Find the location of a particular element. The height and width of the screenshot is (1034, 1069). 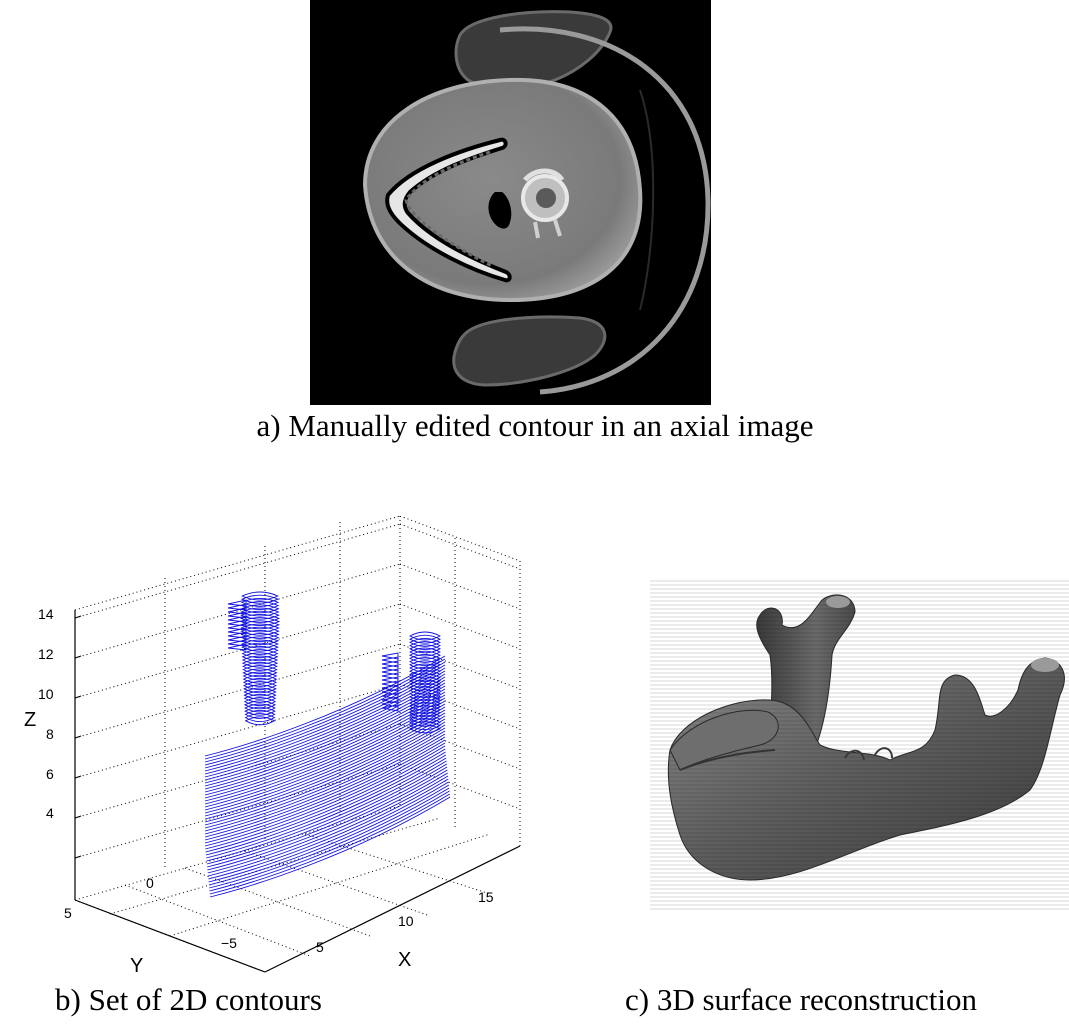

contour-lines is located at coordinates (327, 744).